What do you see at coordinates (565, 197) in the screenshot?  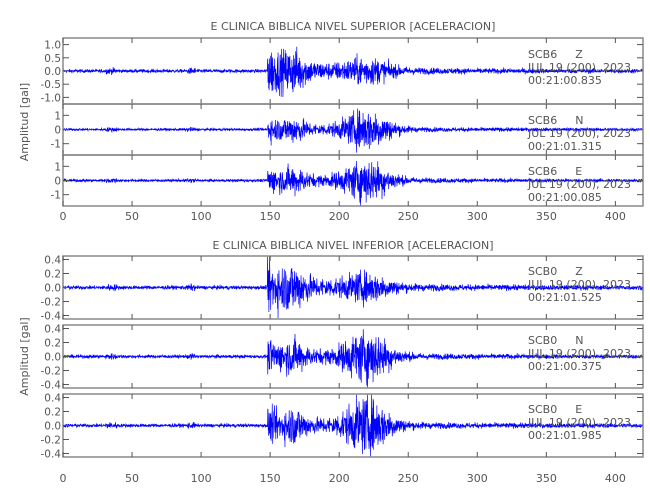 I see `time-label: 00:21:00.085` at bounding box center [565, 197].